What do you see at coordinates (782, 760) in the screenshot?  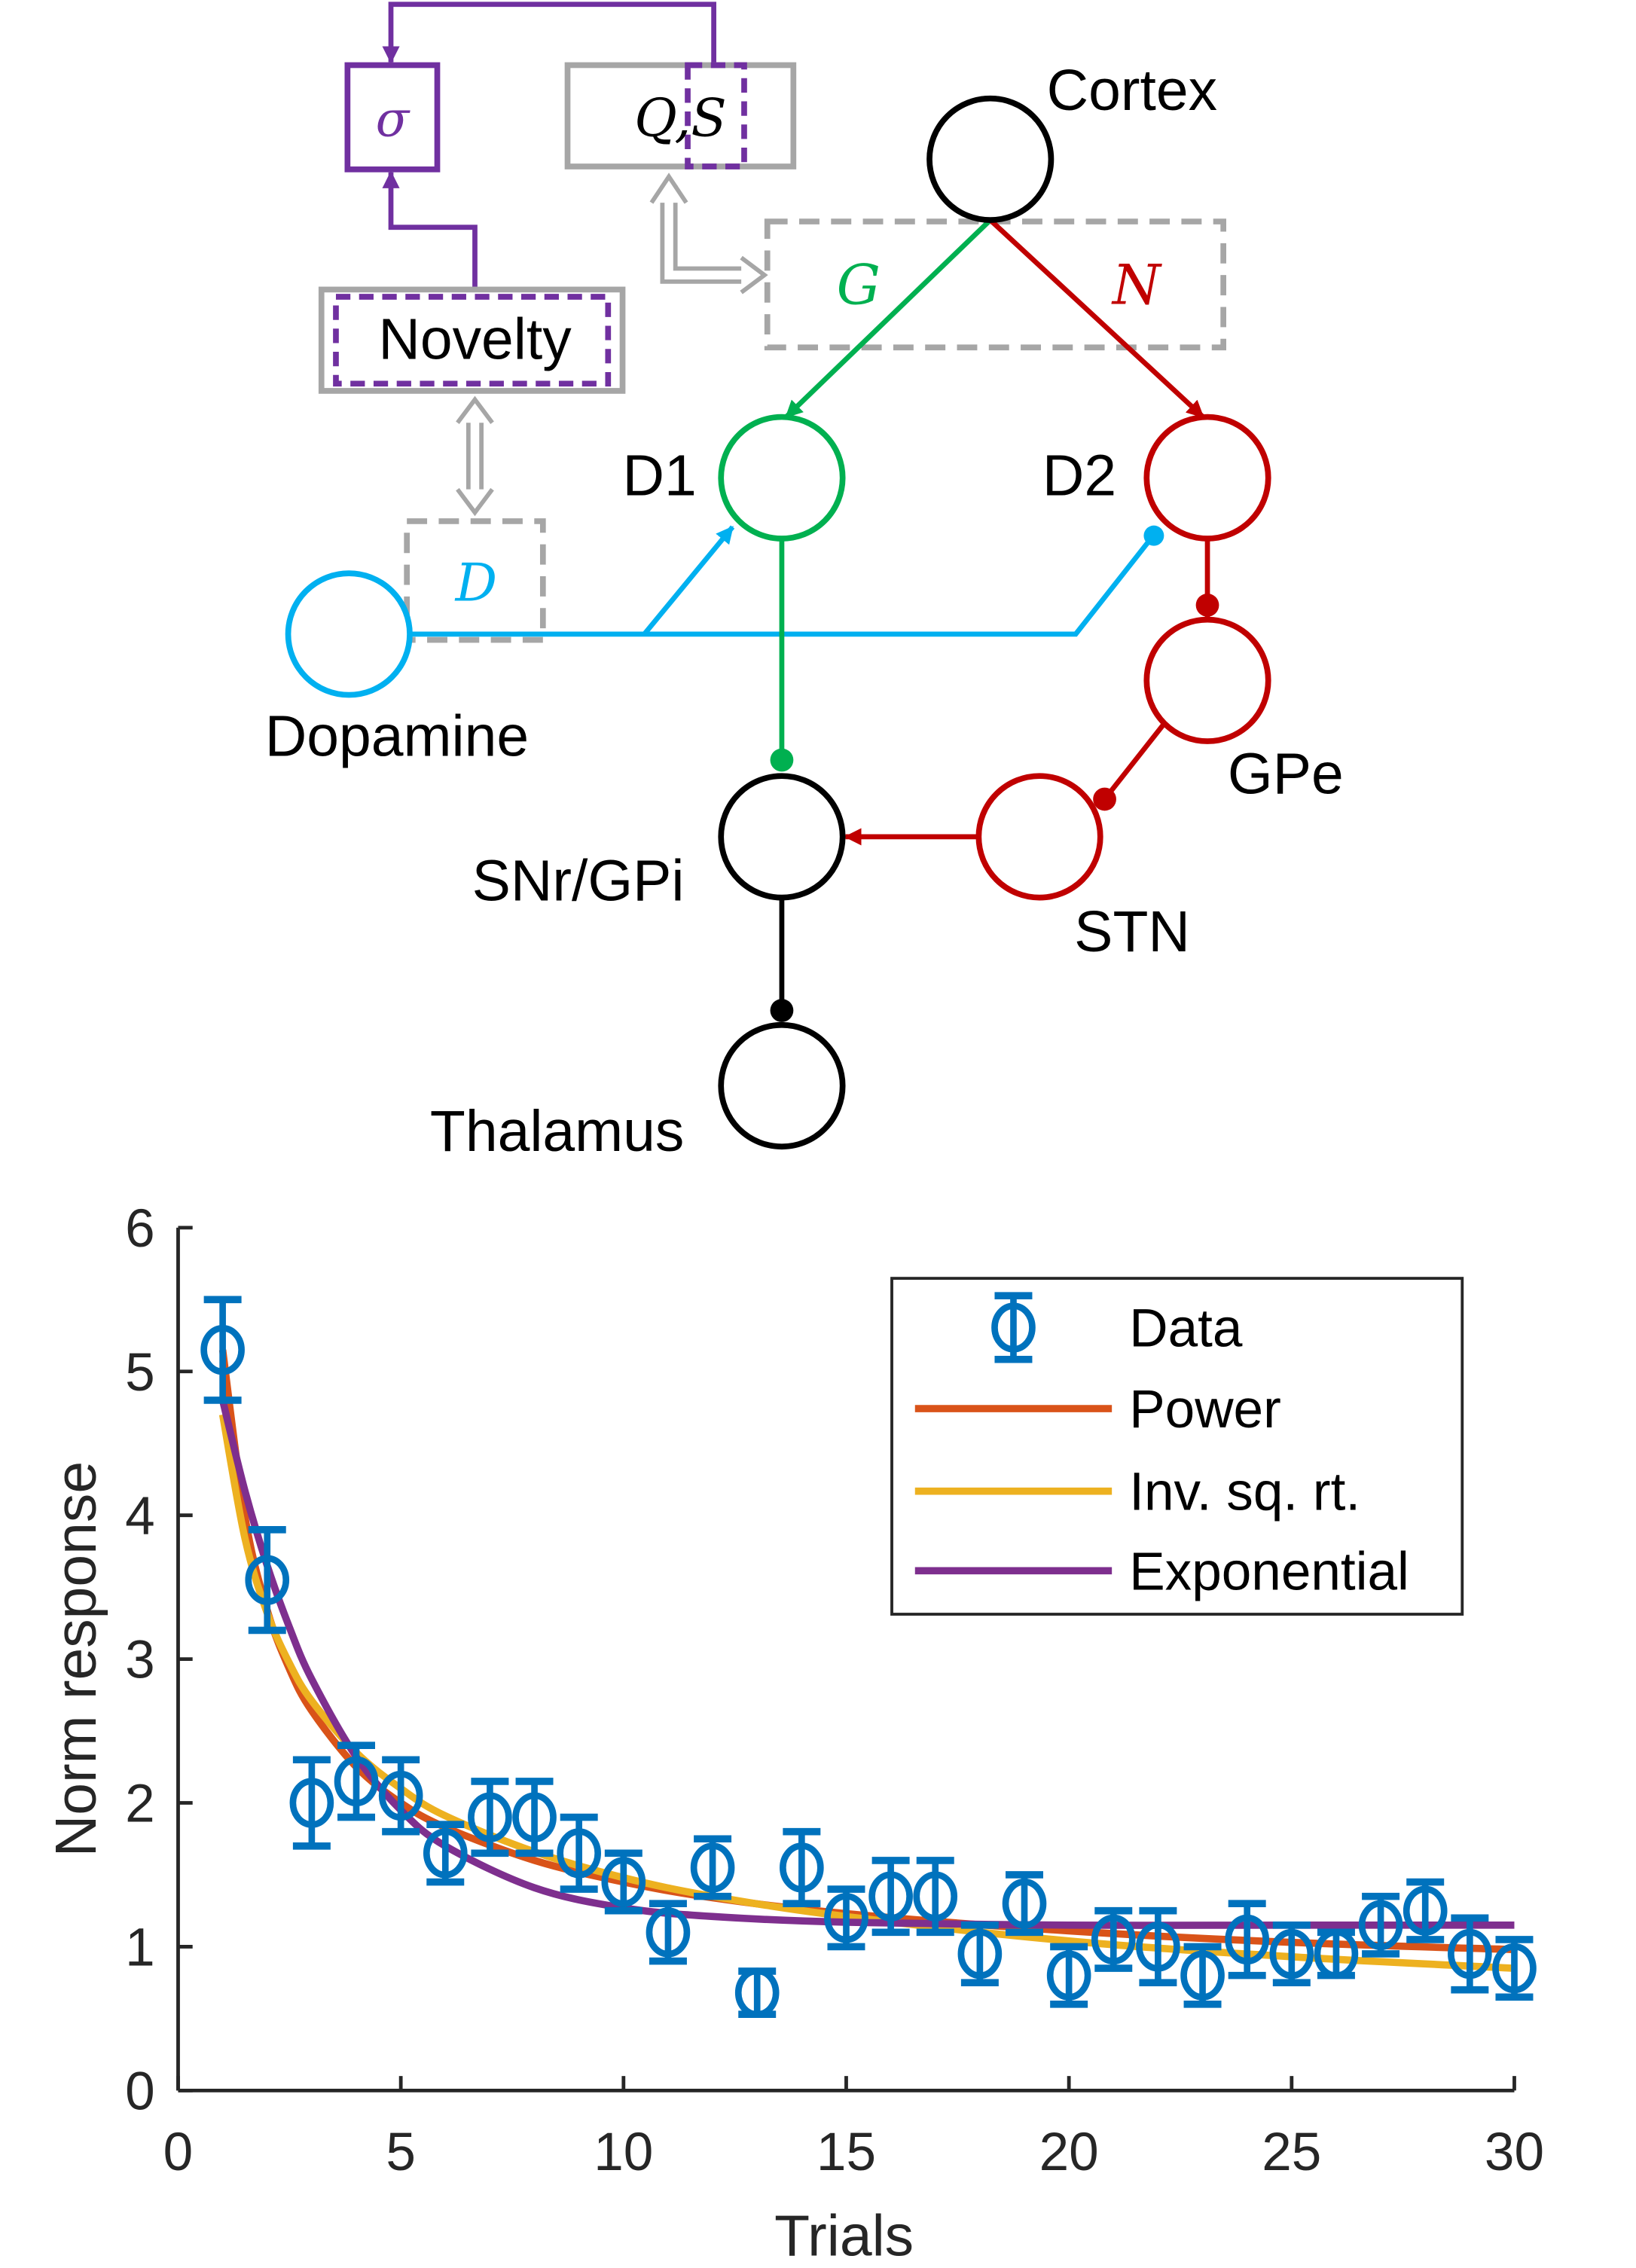 I see `d1-snr-dot` at bounding box center [782, 760].